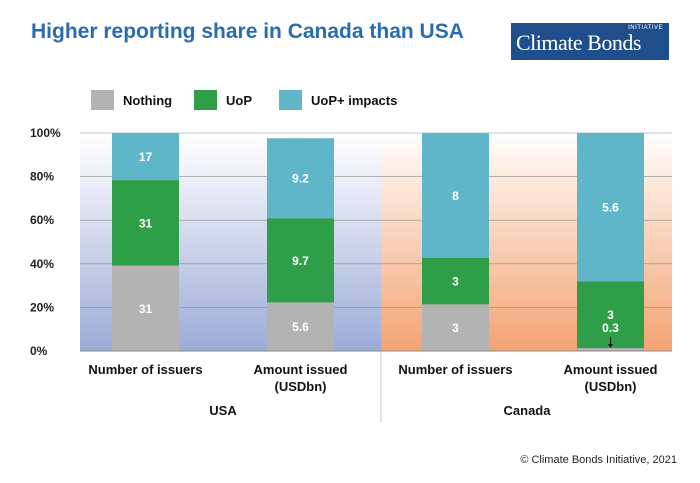 The image size is (700, 483). Describe the element at coordinates (578, 42) in the screenshot. I see `logo-text: Climate Bonds` at that location.